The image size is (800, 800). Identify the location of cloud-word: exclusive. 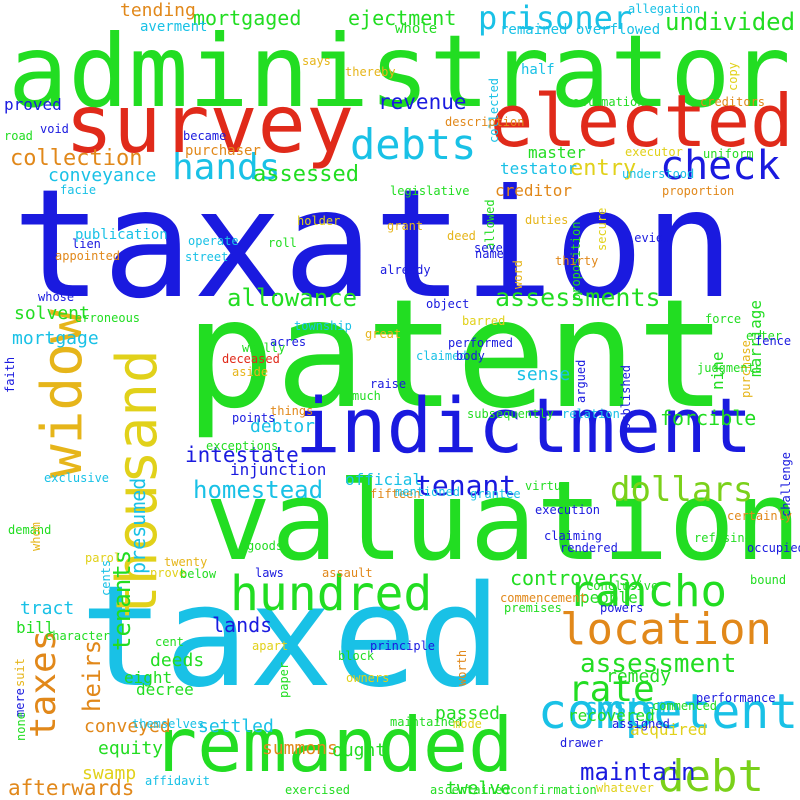
(77, 478).